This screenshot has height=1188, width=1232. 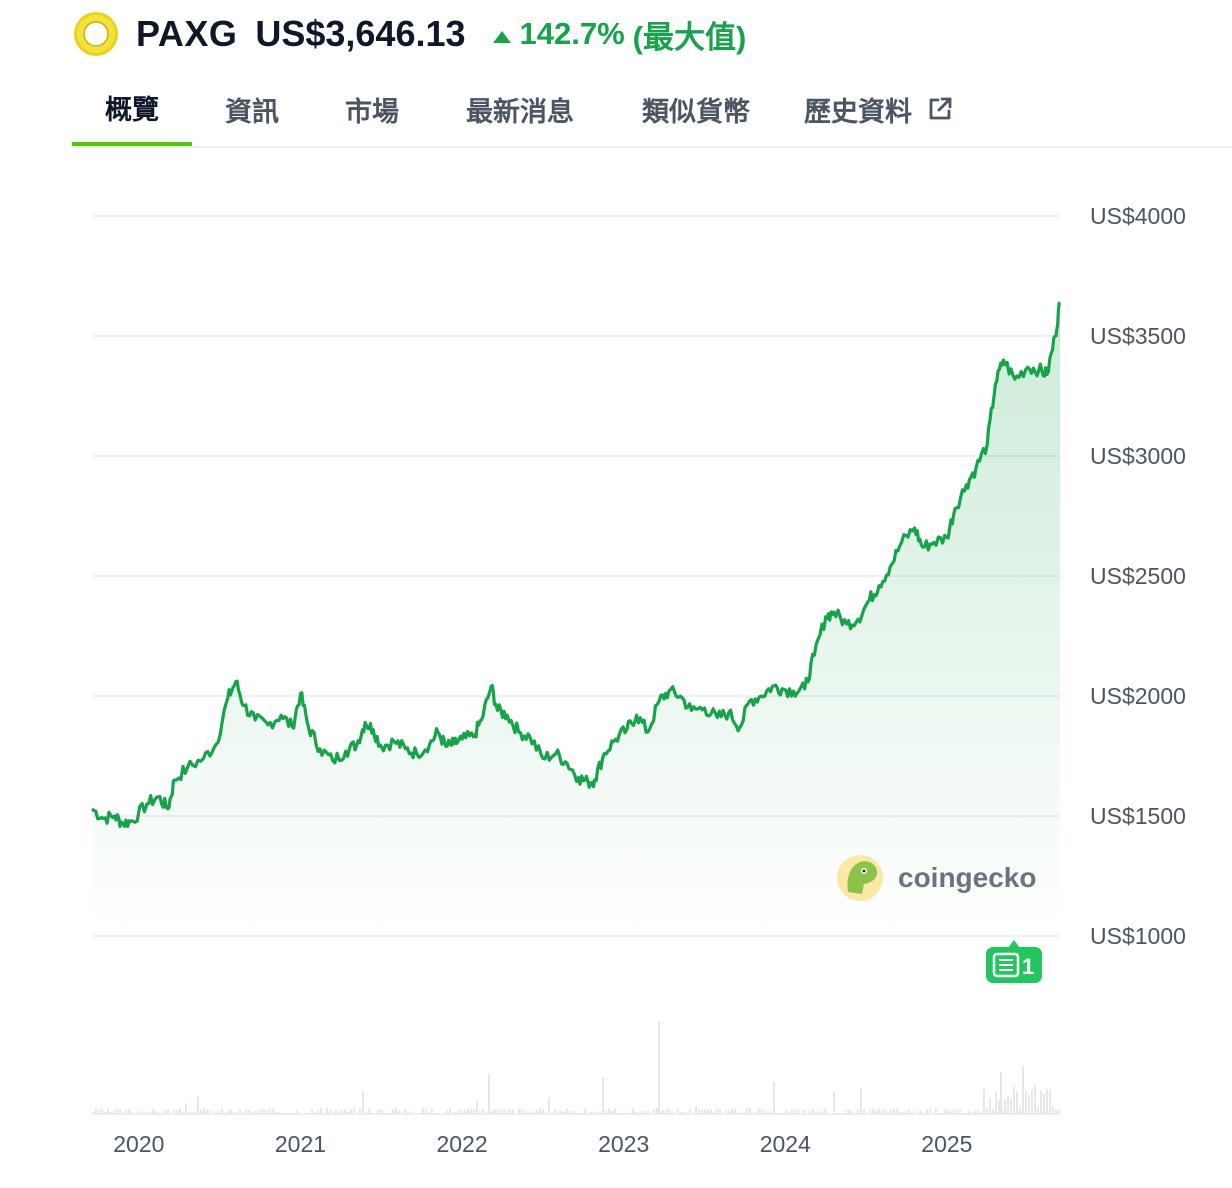 I want to click on price-change: 142.7% (最大值), so click(x=619, y=34).